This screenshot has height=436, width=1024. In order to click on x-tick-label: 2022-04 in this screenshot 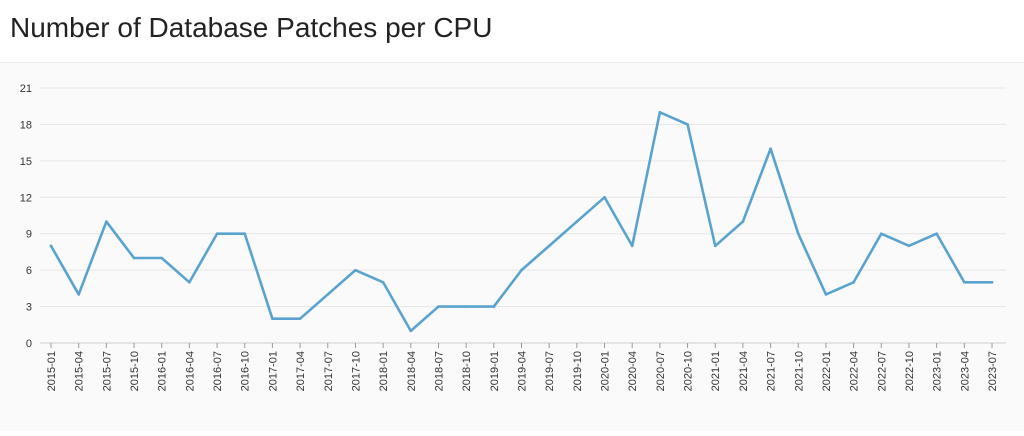, I will do `click(855, 371)`.